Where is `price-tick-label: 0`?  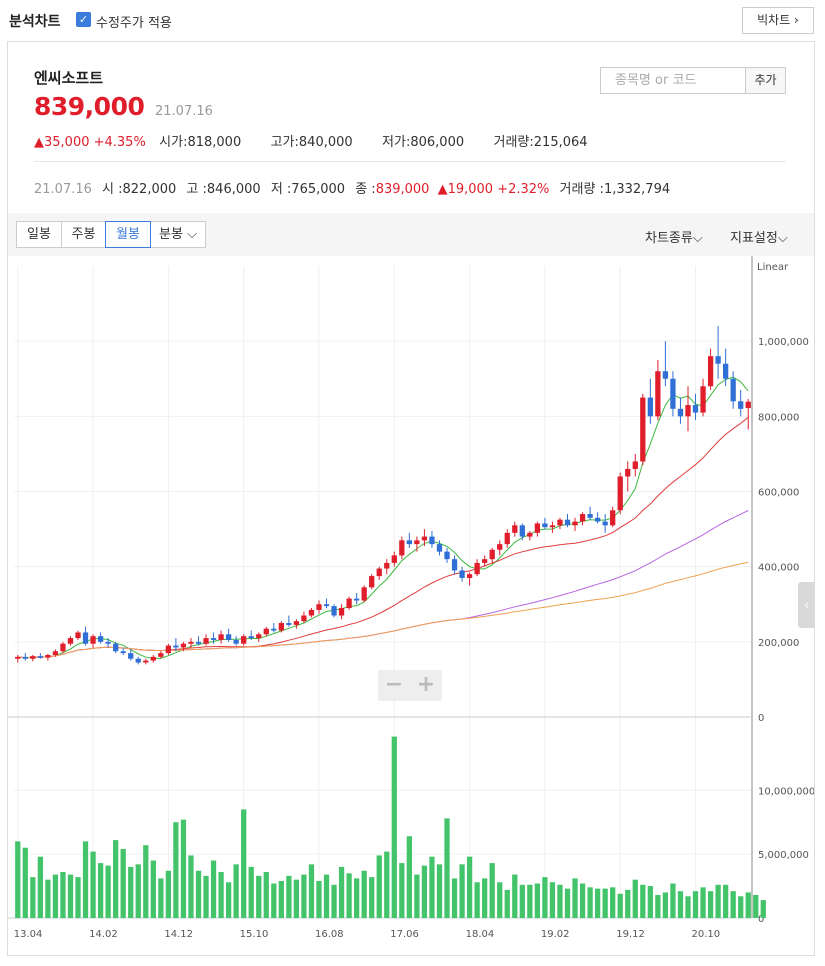
price-tick-label: 0 is located at coordinates (761, 718).